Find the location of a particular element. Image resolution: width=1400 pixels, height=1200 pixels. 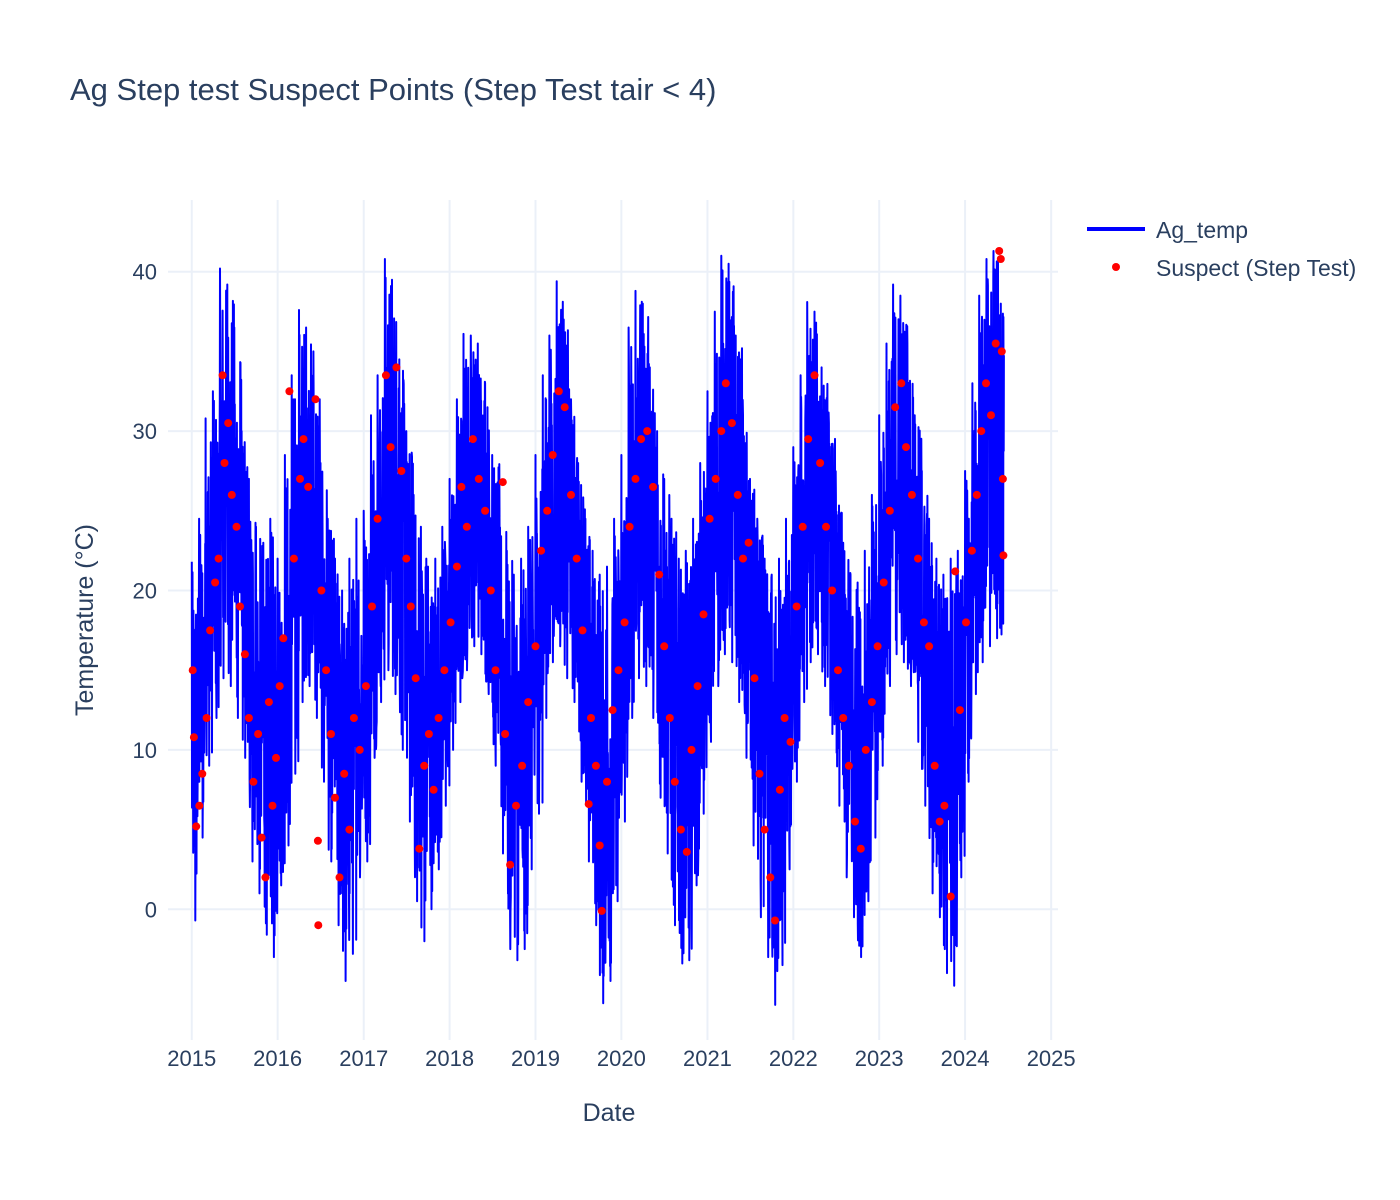

x-tick-label: 2019 is located at coordinates (535, 1058).